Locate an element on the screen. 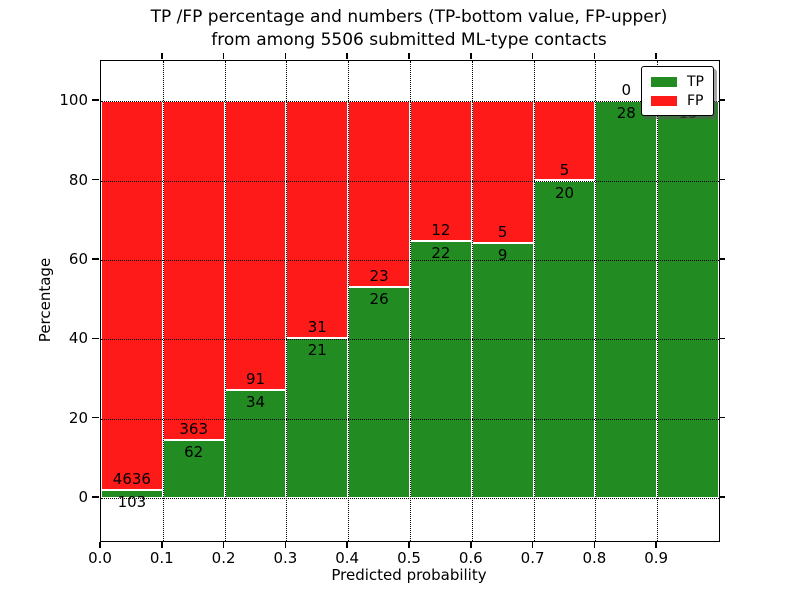 This screenshot has width=800, height=600. bar-count-label-tp: 9 is located at coordinates (502, 254).